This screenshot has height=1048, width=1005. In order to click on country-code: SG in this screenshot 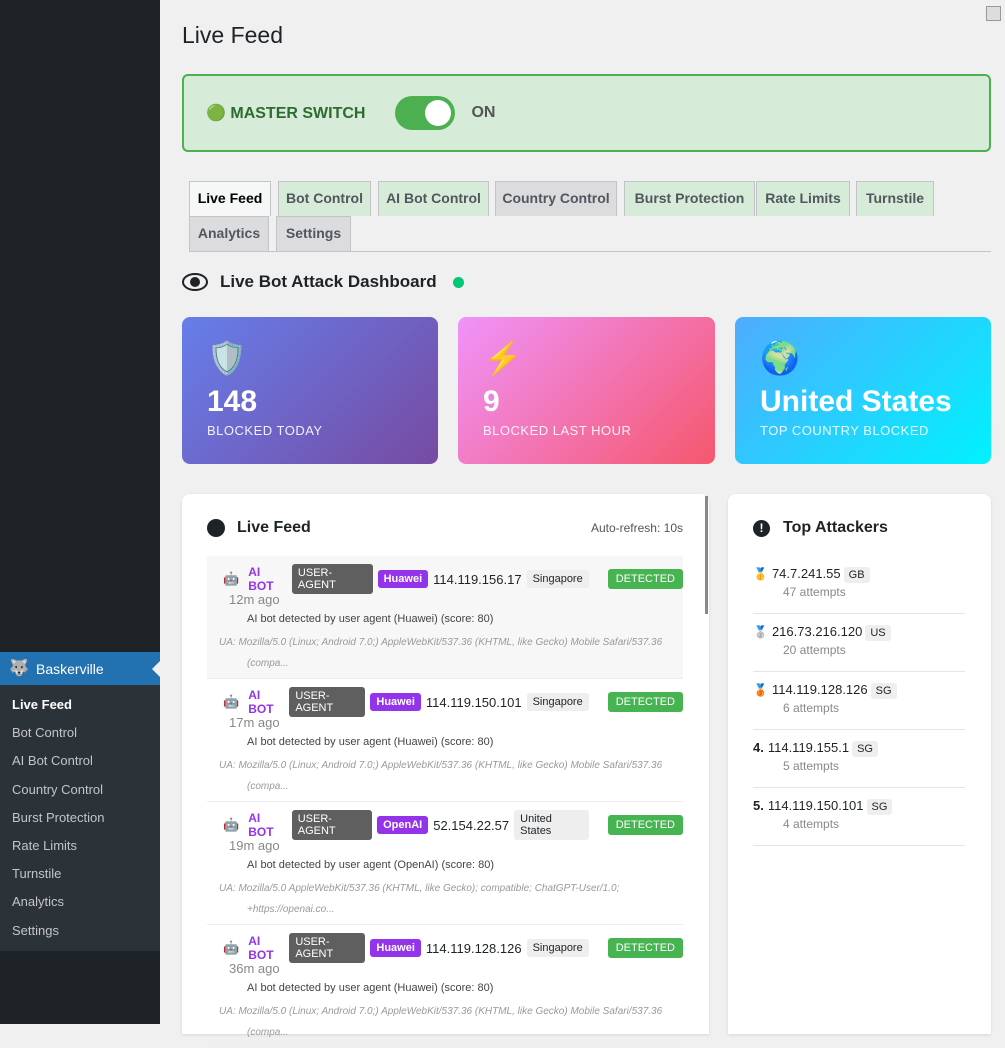, I will do `click(865, 749)`.